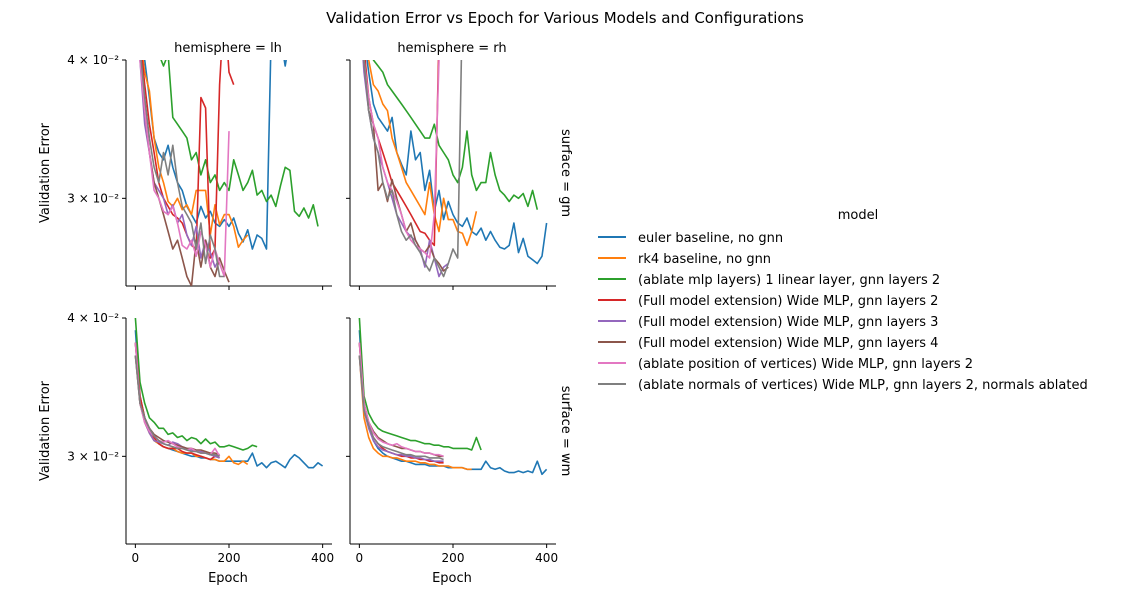 This screenshot has width=1130, height=600. I want to click on panel-r1-c0: 4 × 10⁻² 3 × 10⁻² 0 200 400, so click(200, 438).